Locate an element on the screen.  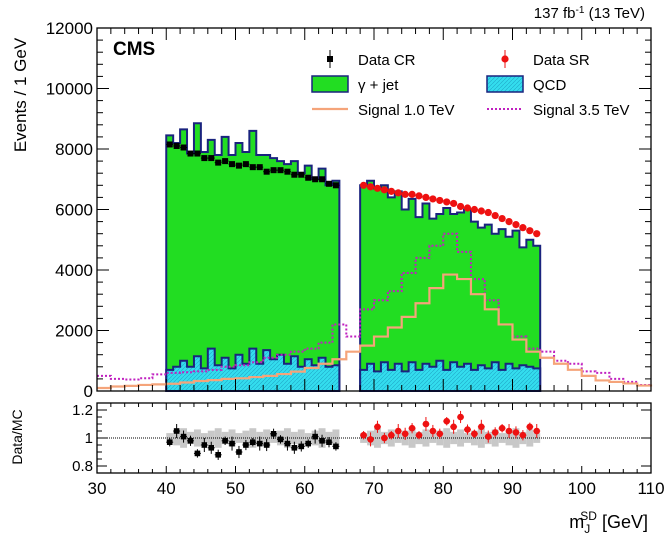
gjet-histogram-sr is located at coordinates (450, 285).